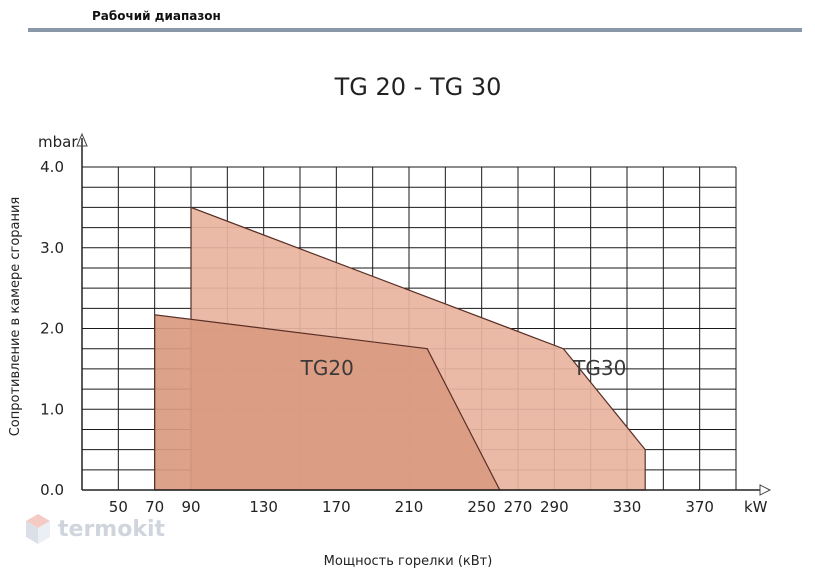  I want to click on x-tick-label: 130, so click(263, 507).